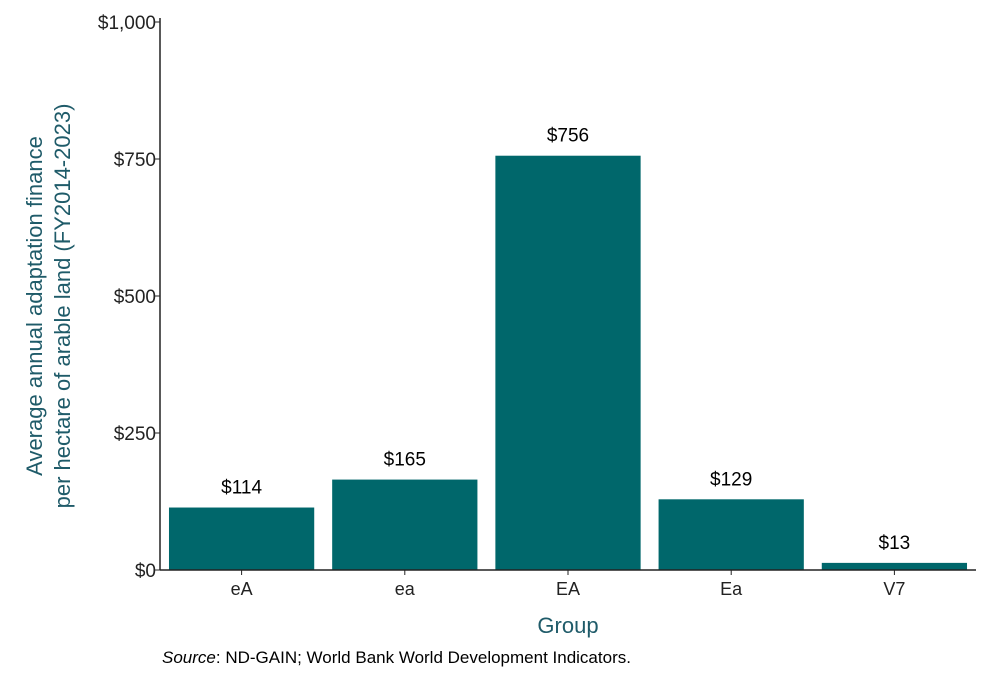 The image size is (1000, 687). What do you see at coordinates (189, 657) in the screenshot?
I see `source-prefix: Source` at bounding box center [189, 657].